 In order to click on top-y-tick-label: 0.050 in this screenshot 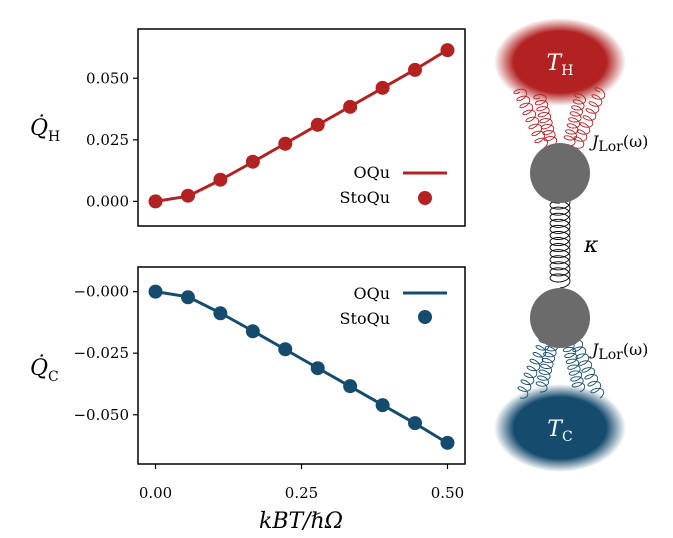, I will do `click(107, 78)`.